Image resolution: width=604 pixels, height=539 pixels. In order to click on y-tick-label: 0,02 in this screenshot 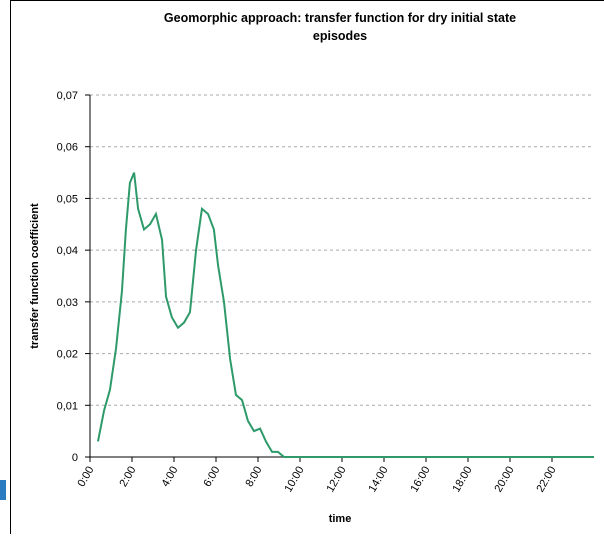, I will do `click(67, 355)`.